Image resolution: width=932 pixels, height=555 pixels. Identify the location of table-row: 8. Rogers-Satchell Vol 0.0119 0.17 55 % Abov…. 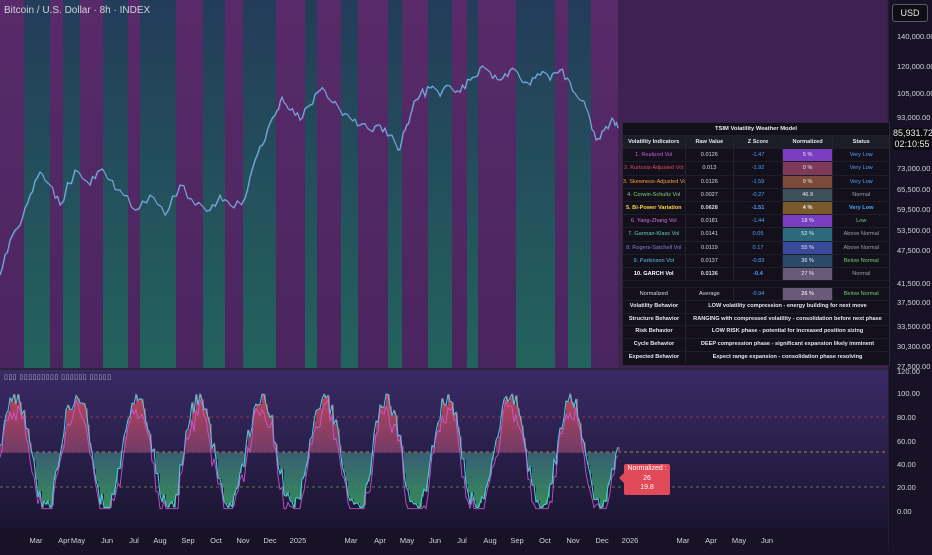
(756, 247).